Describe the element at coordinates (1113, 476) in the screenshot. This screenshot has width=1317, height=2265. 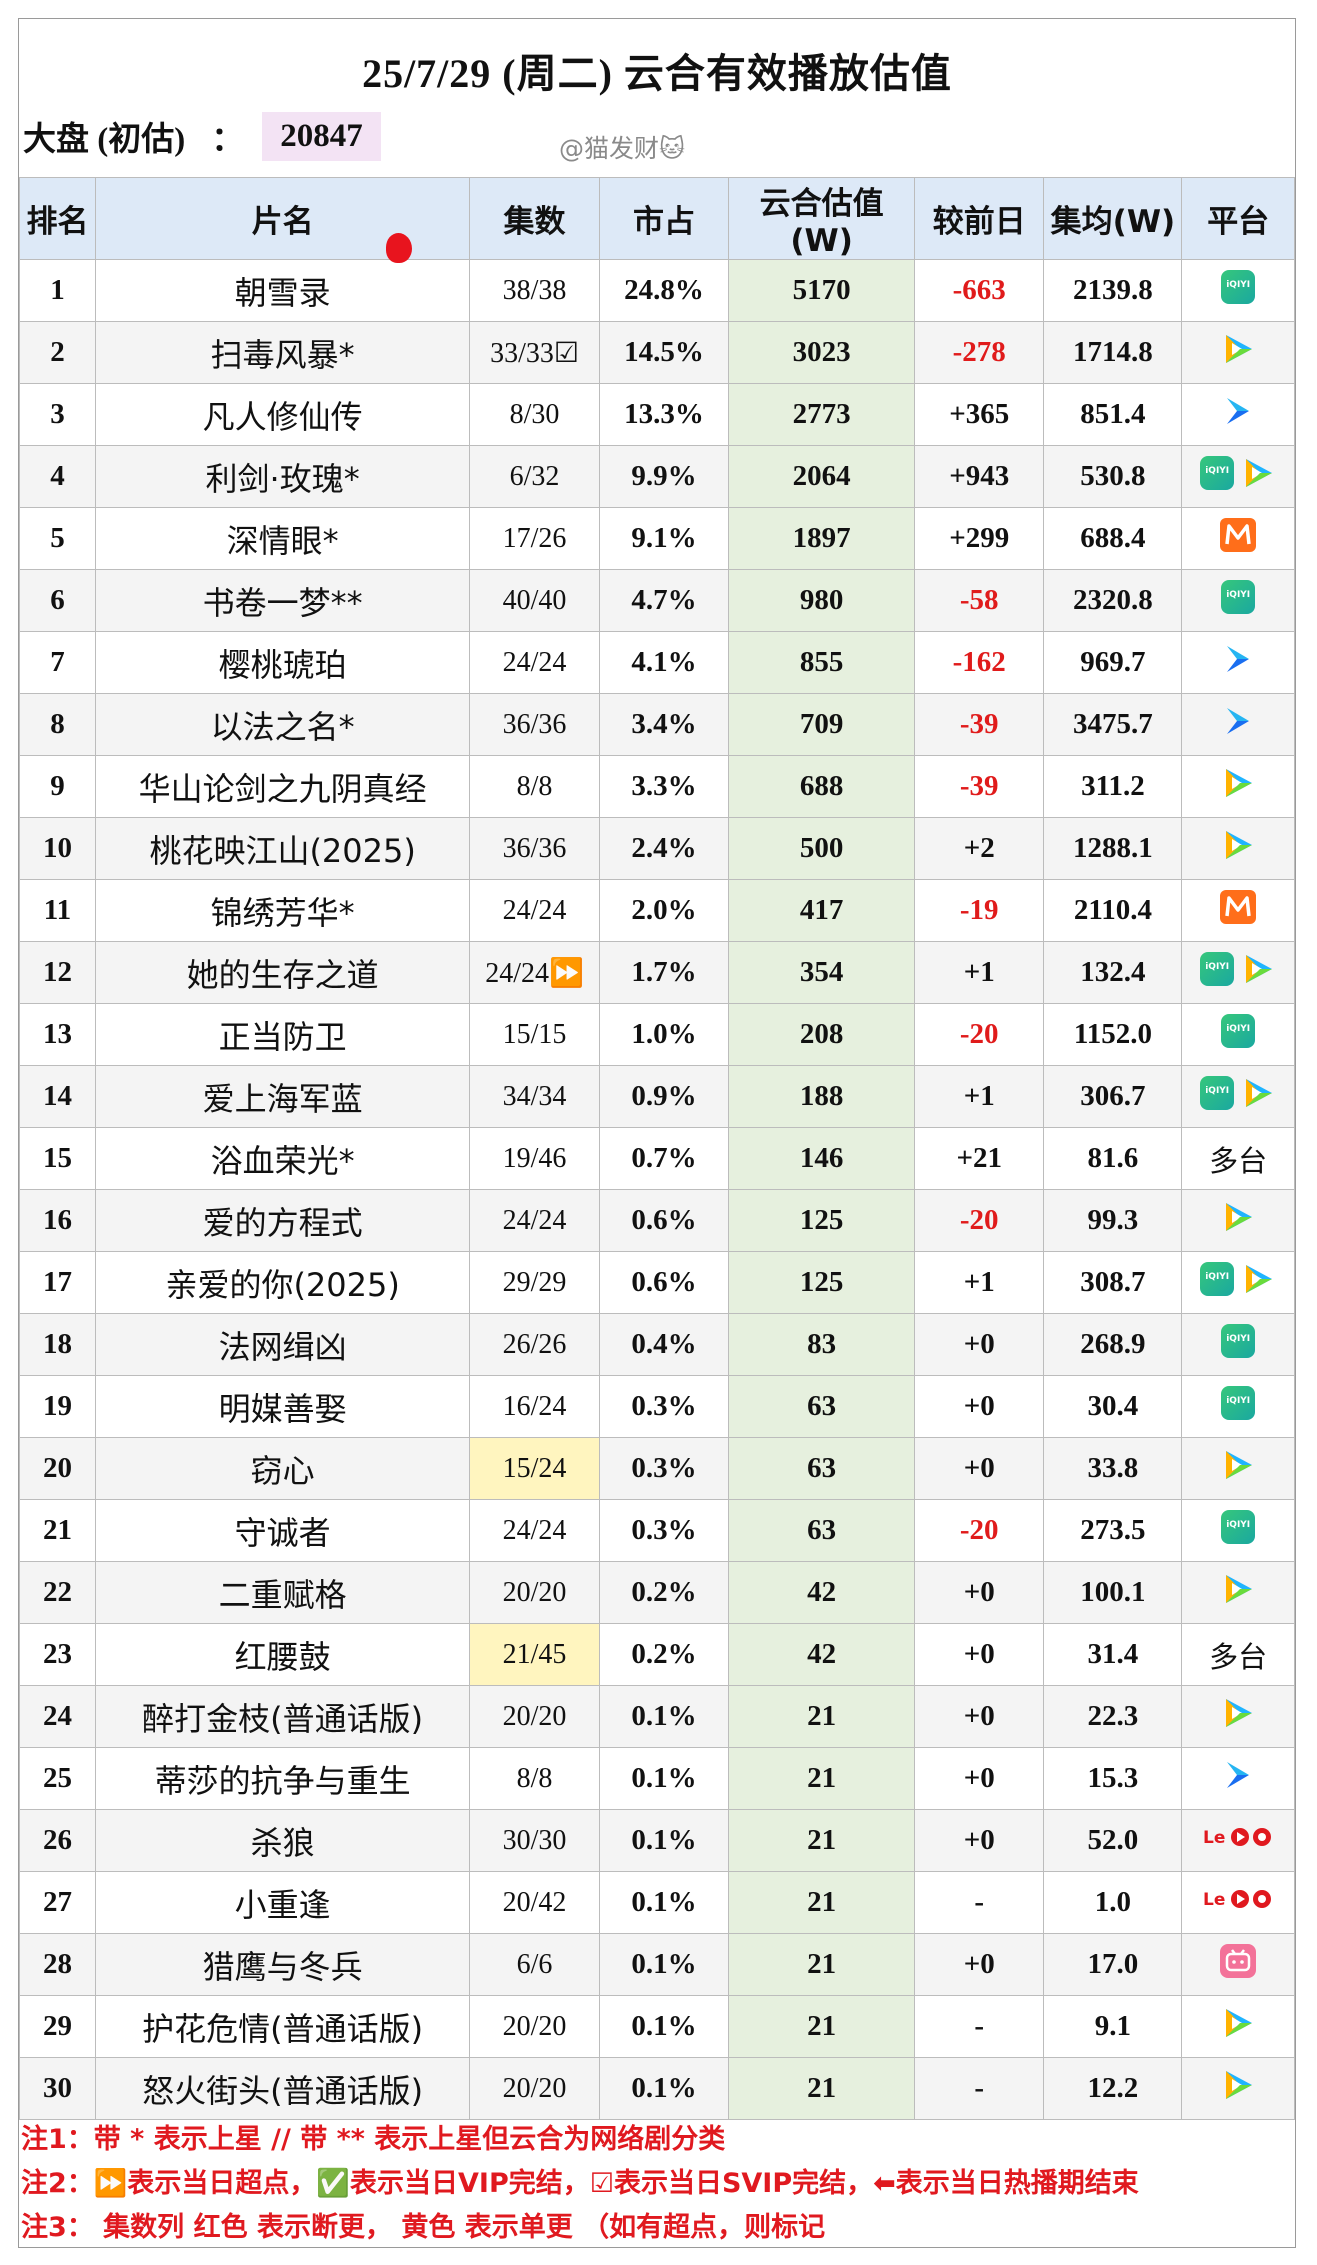
I see `average-cell: 530.8` at that location.